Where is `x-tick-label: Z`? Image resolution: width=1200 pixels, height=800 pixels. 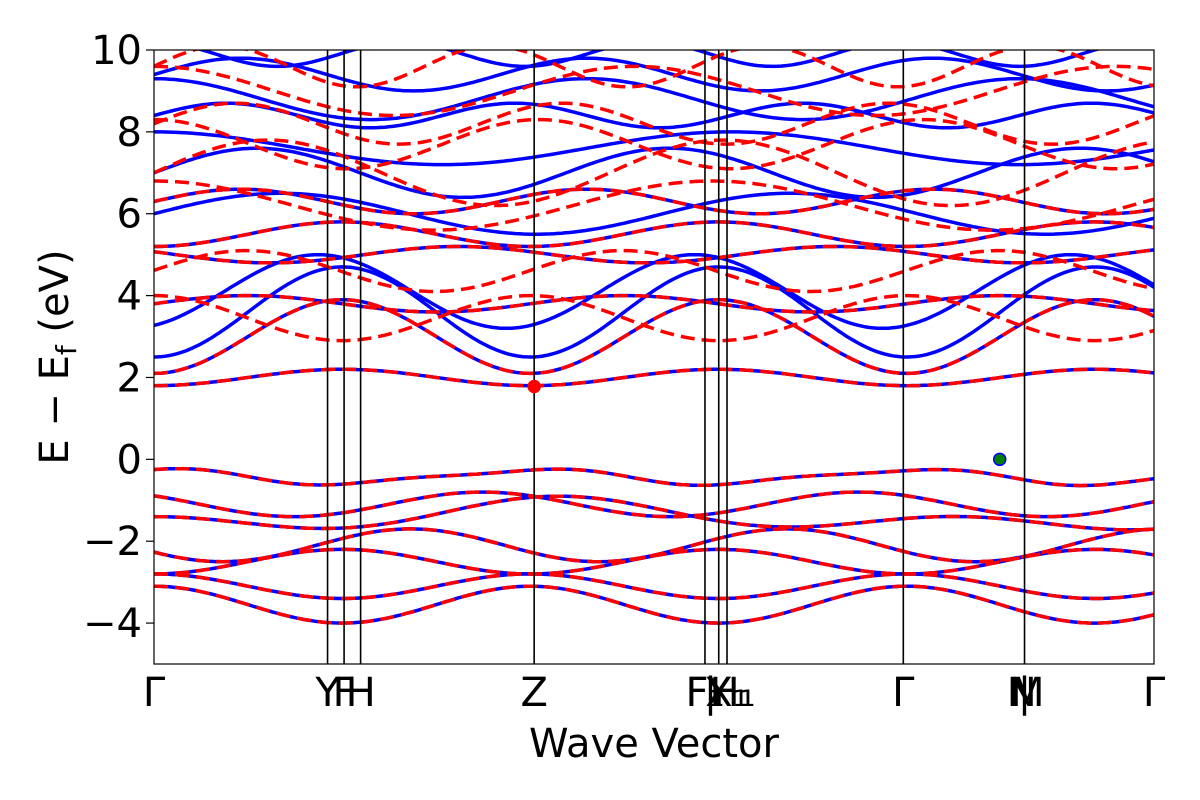 x-tick-label: Z is located at coordinates (533, 693).